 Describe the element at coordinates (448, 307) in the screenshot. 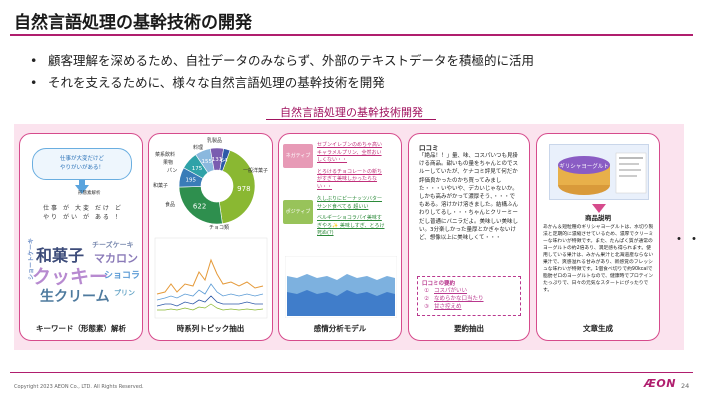

I see `summary-text: 甘さ控えめ` at that location.